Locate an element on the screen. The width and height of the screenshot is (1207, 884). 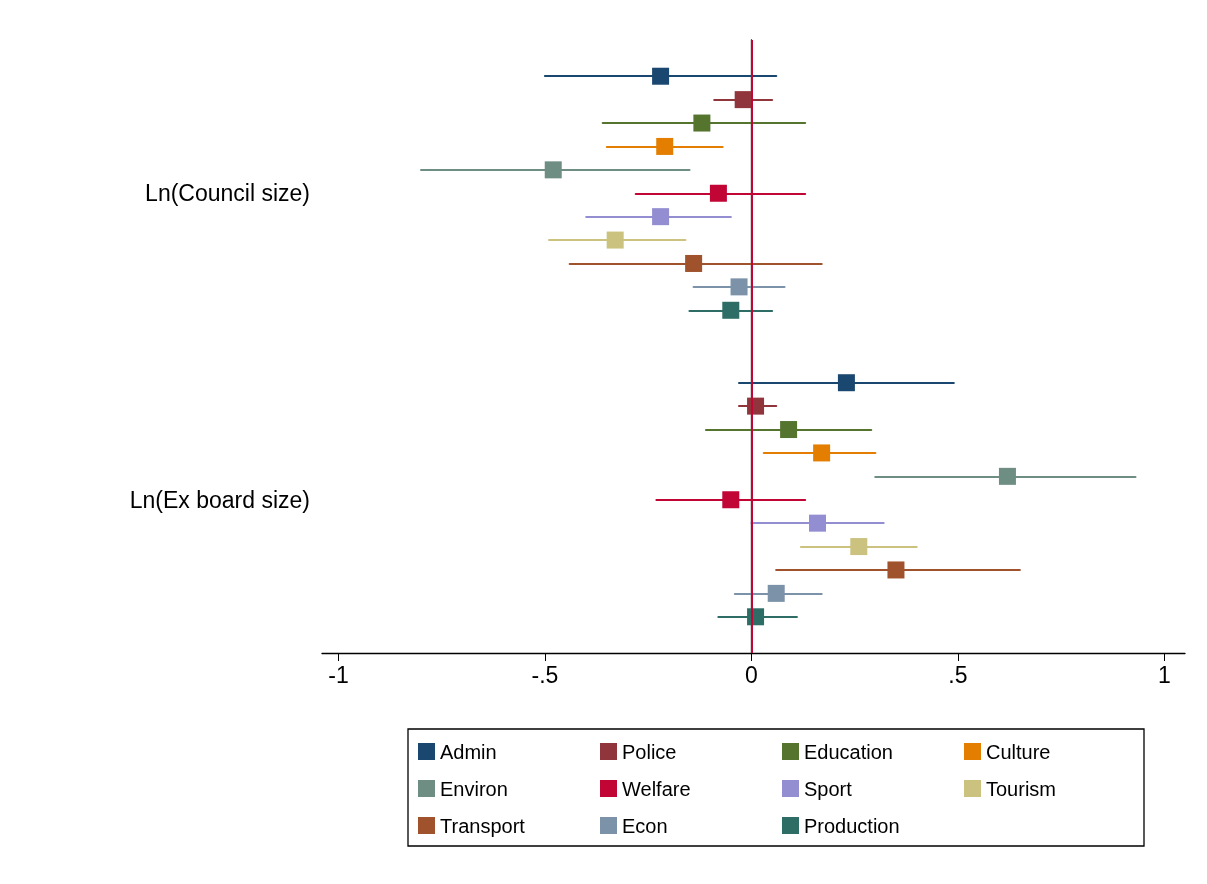
y-tick-label: Ln(Council size) is located at coordinates (227, 193).